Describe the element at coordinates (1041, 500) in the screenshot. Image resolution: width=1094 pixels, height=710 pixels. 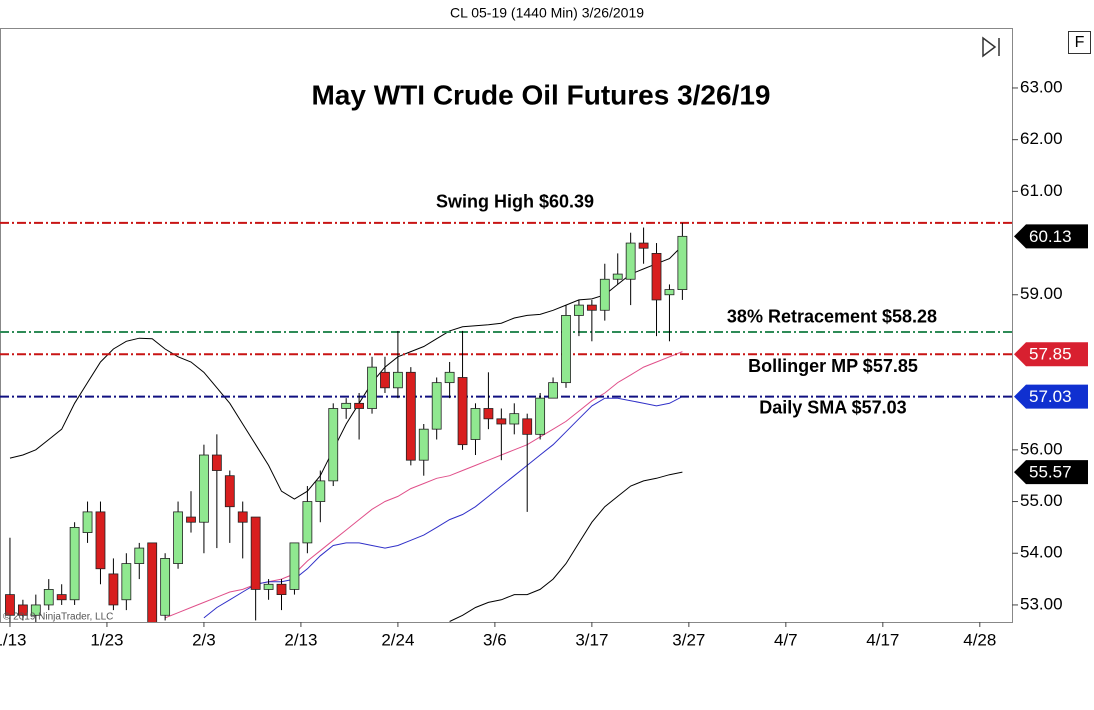
I see `y-tick-label: 55.00` at that location.